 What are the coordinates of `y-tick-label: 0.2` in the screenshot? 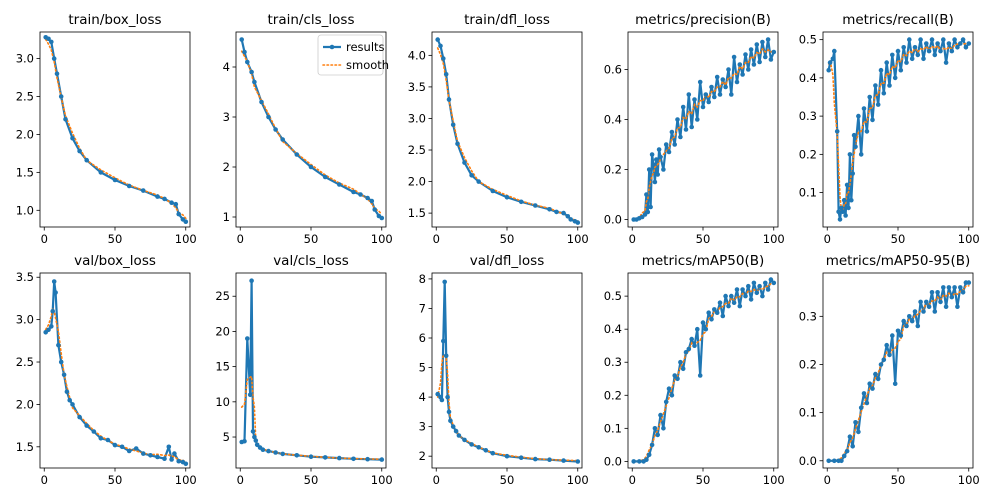 It's located at (808, 154).